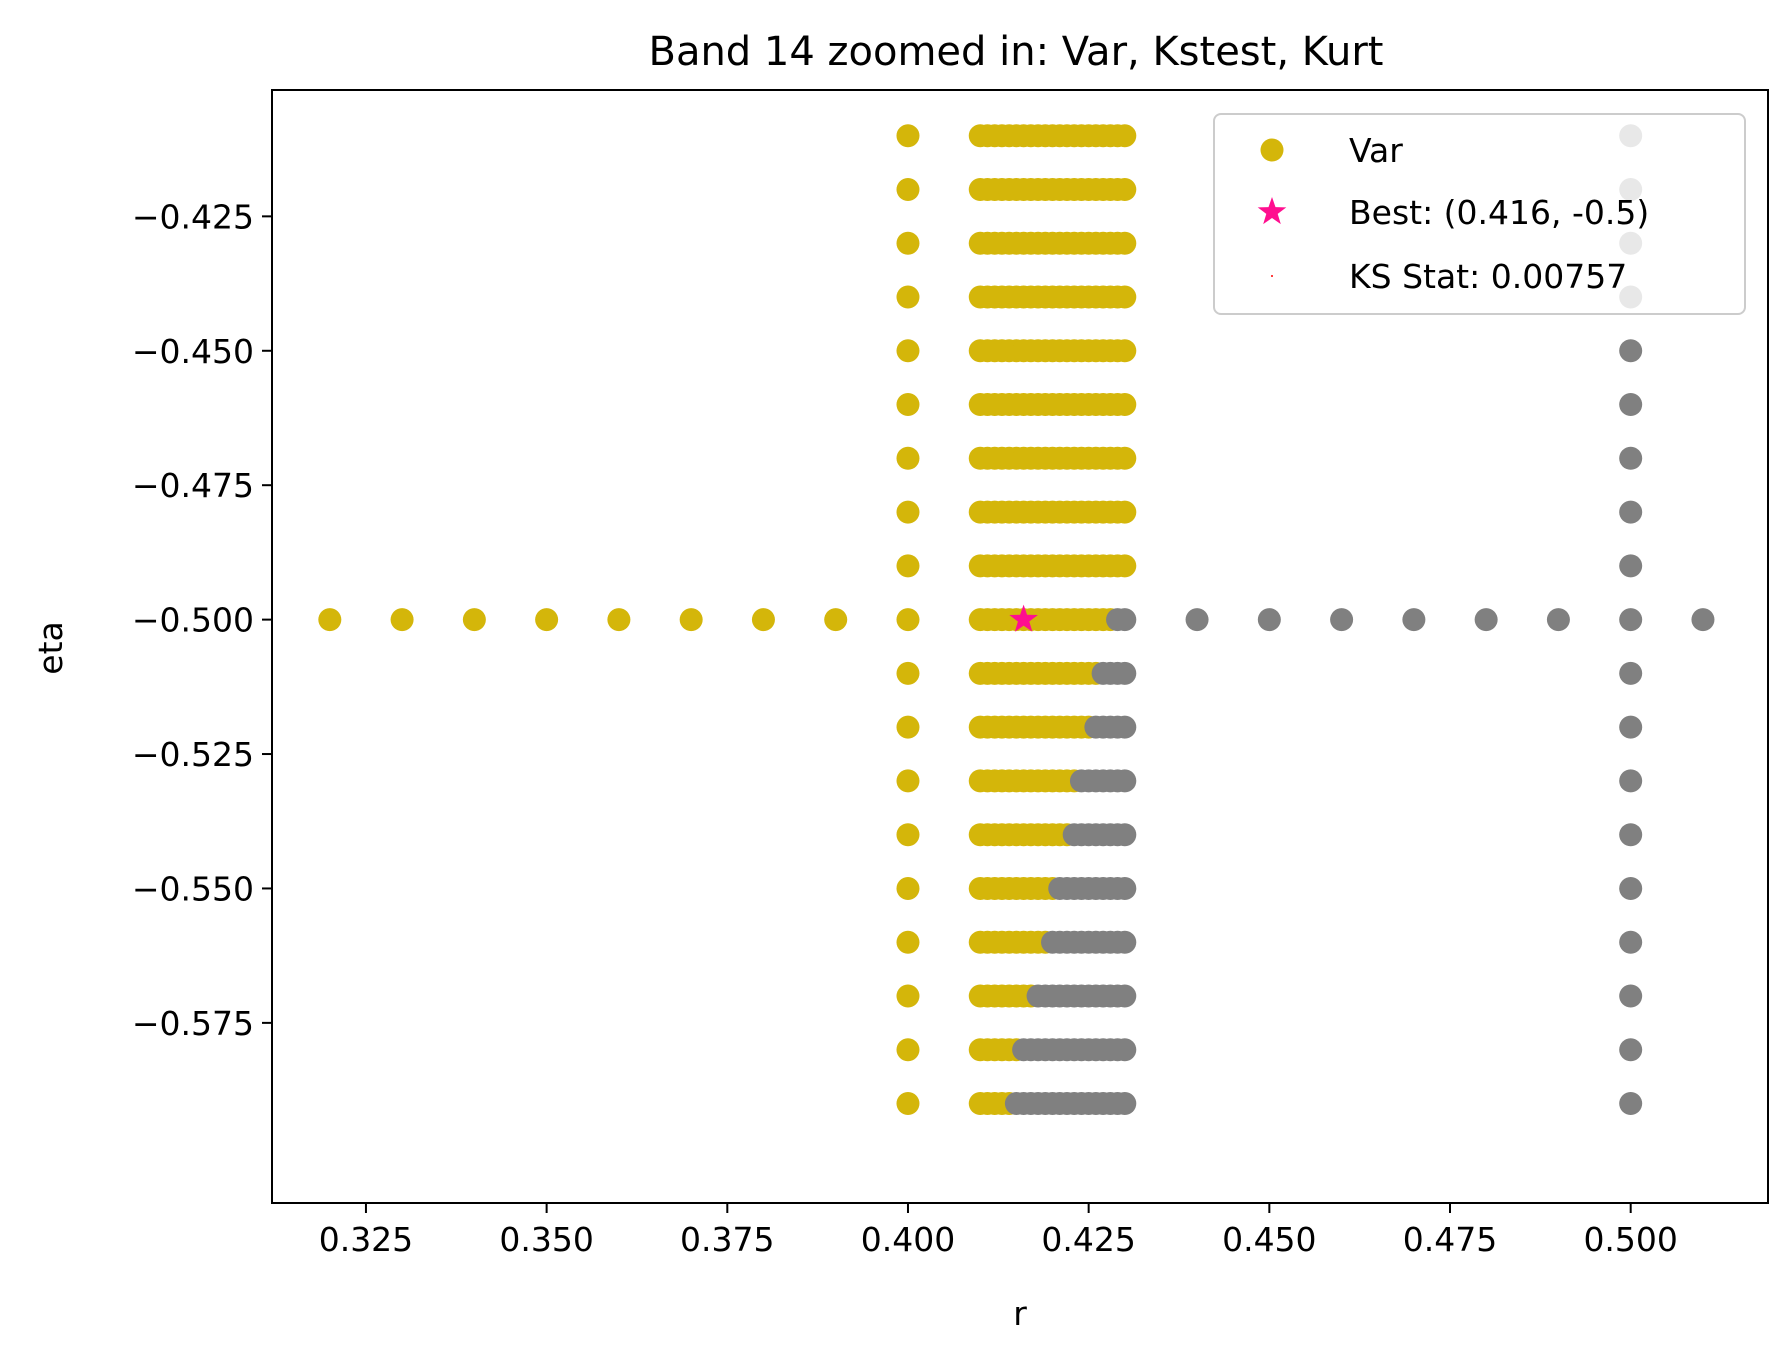 The width and height of the screenshot is (1789, 1361). I want to click on legend-frame, so click(1479, 214).